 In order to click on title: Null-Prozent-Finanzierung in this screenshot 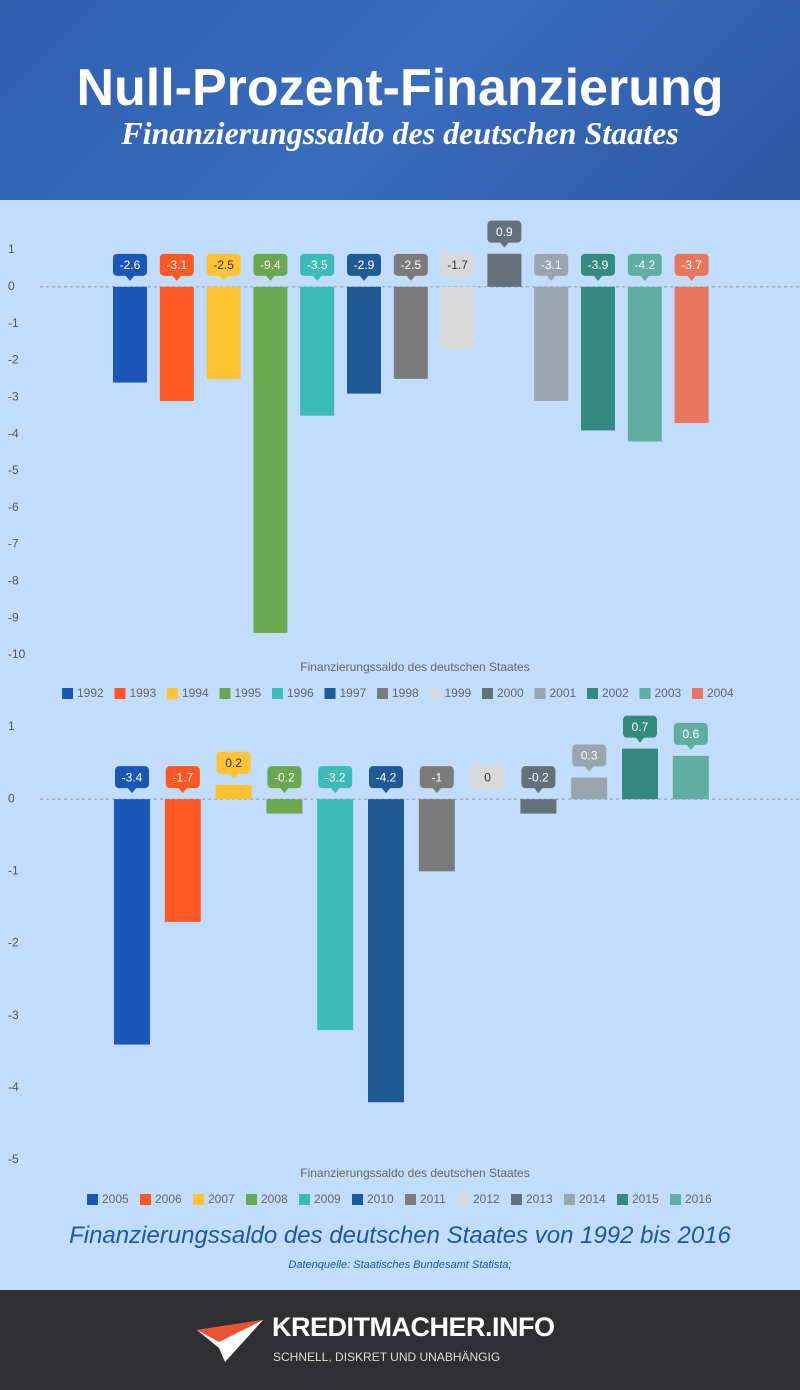, I will do `click(400, 88)`.